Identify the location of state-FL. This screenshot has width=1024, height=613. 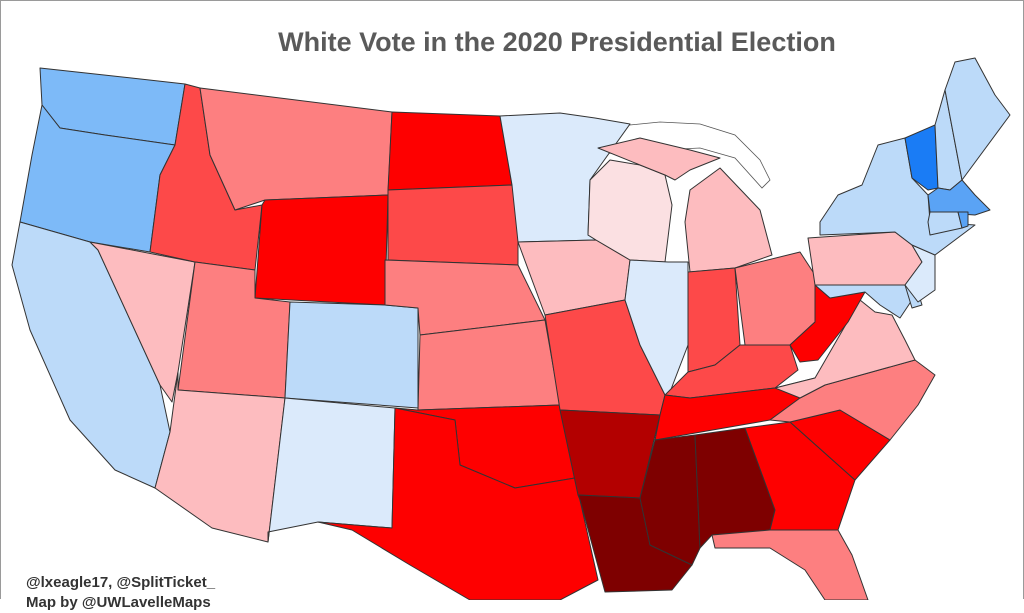
(790, 564).